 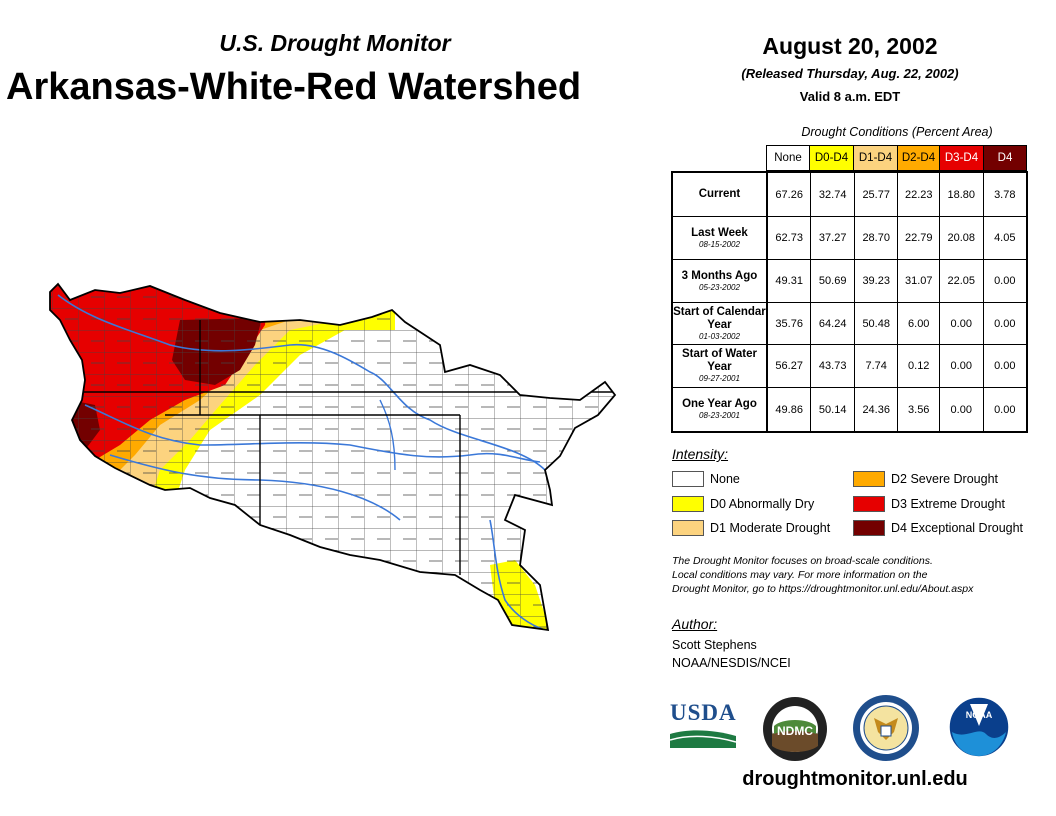 I want to click on row-label: 3 Months Ago 05-23-2002, so click(x=720, y=281).